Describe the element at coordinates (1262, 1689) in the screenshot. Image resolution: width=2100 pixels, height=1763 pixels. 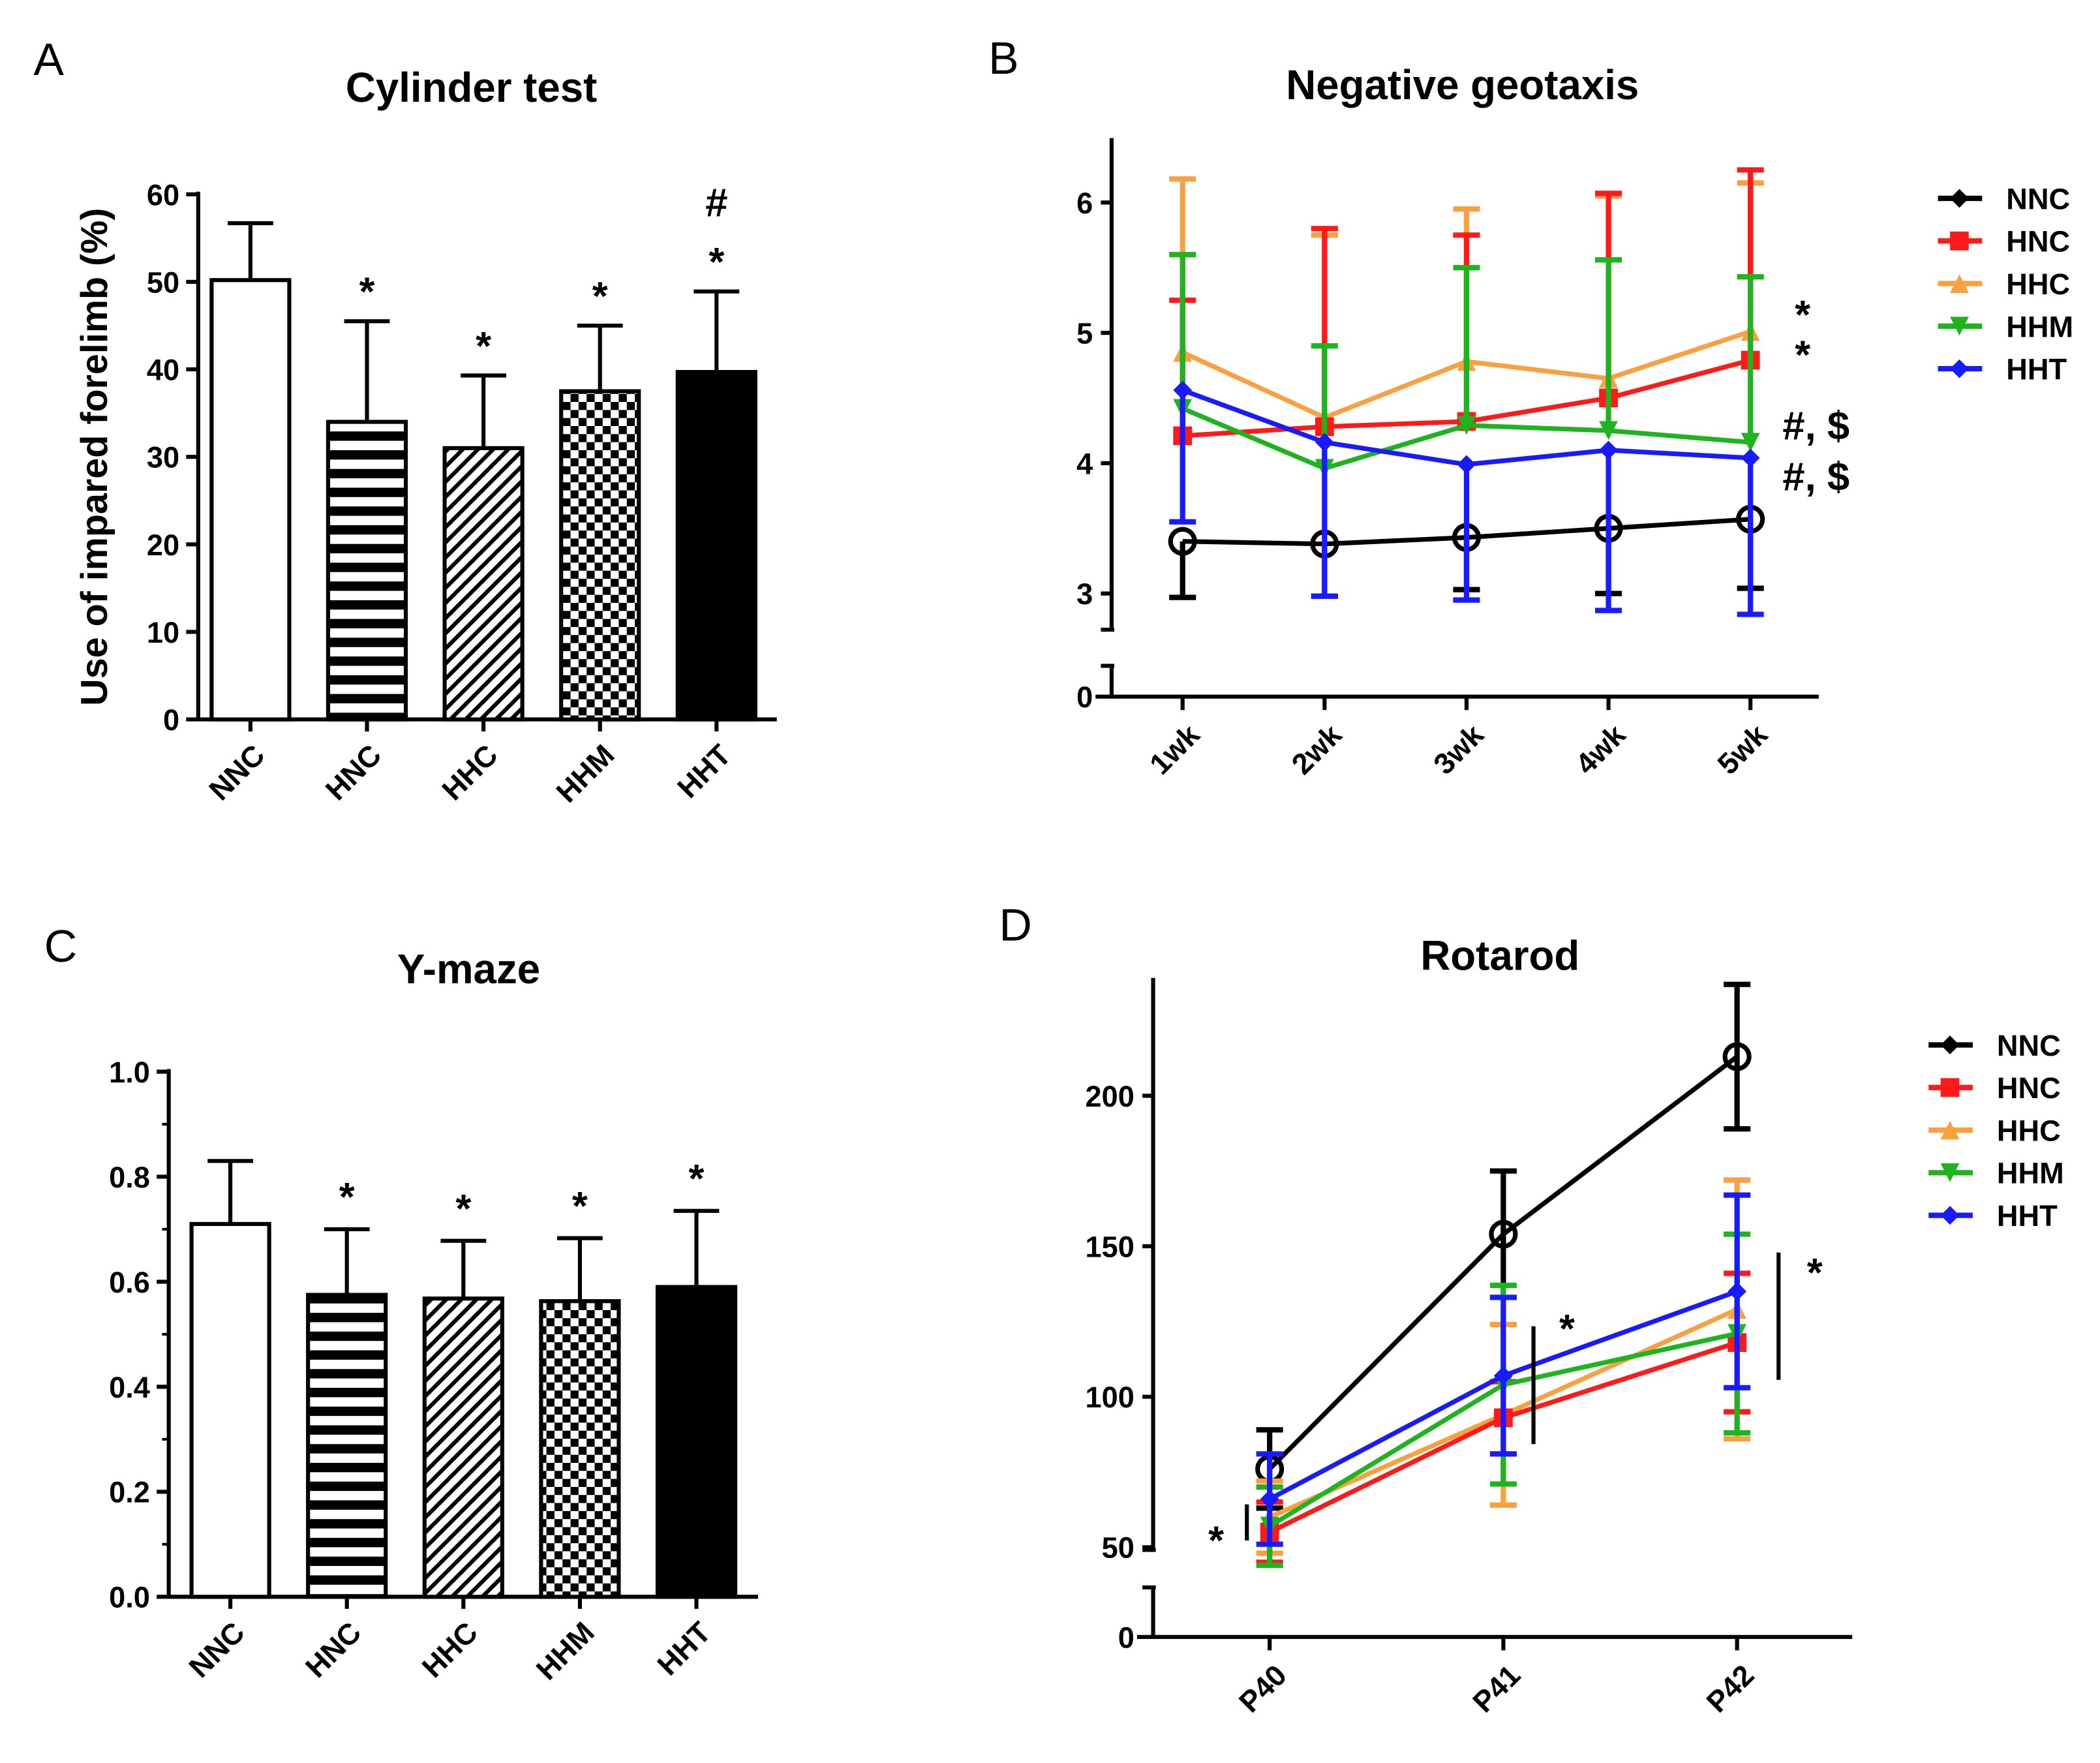
I see `x-tick-label: P40` at that location.